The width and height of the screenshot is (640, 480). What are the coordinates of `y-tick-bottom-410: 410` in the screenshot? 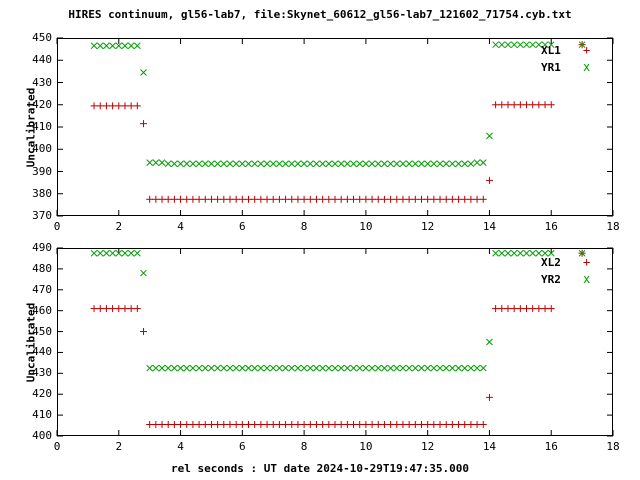 It's located at (42, 415).